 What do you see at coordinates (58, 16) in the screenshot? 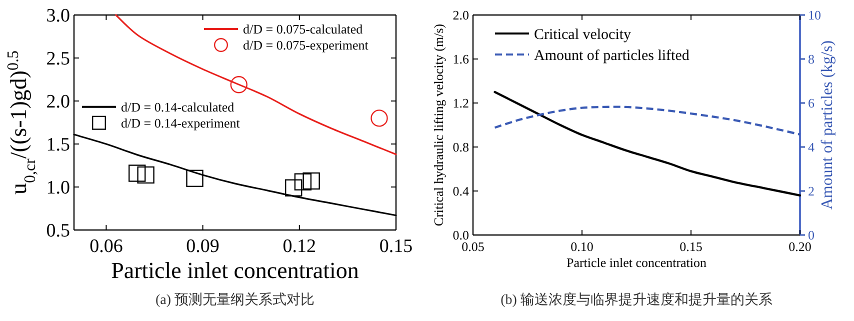
I see `y-tick-label: 3.0` at bounding box center [58, 16].